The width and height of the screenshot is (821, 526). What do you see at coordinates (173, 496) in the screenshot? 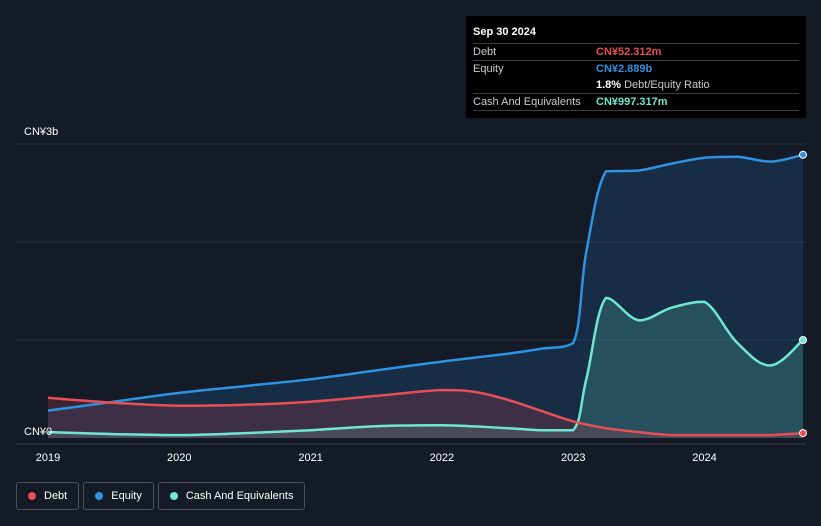
I see `cash-dot-icon` at bounding box center [173, 496].